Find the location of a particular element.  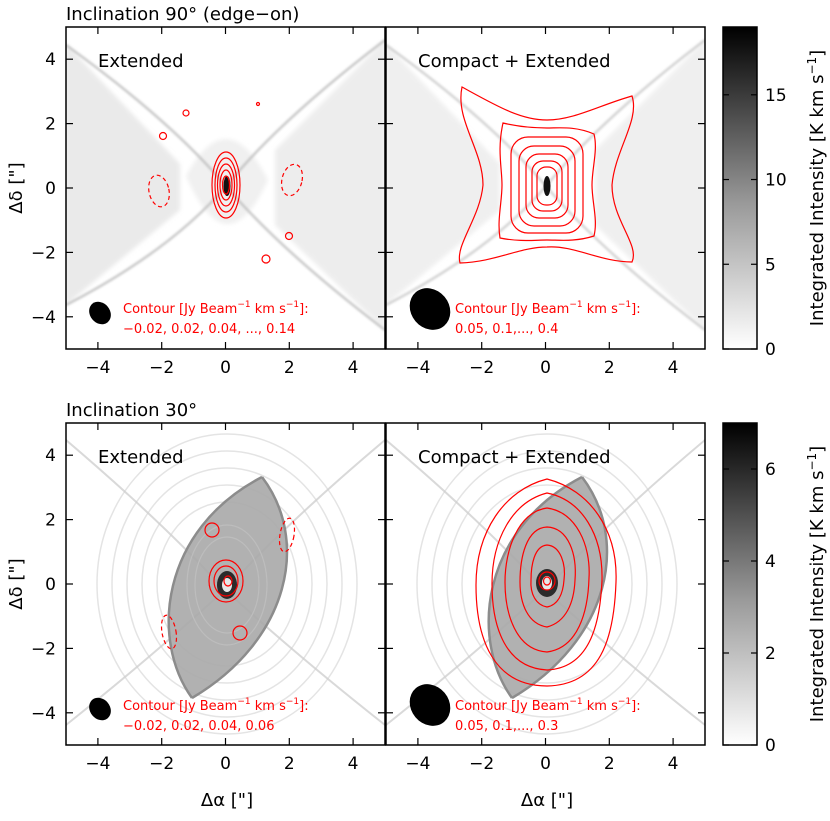

colorbar-tick-label: 15 is located at coordinates (776, 96).